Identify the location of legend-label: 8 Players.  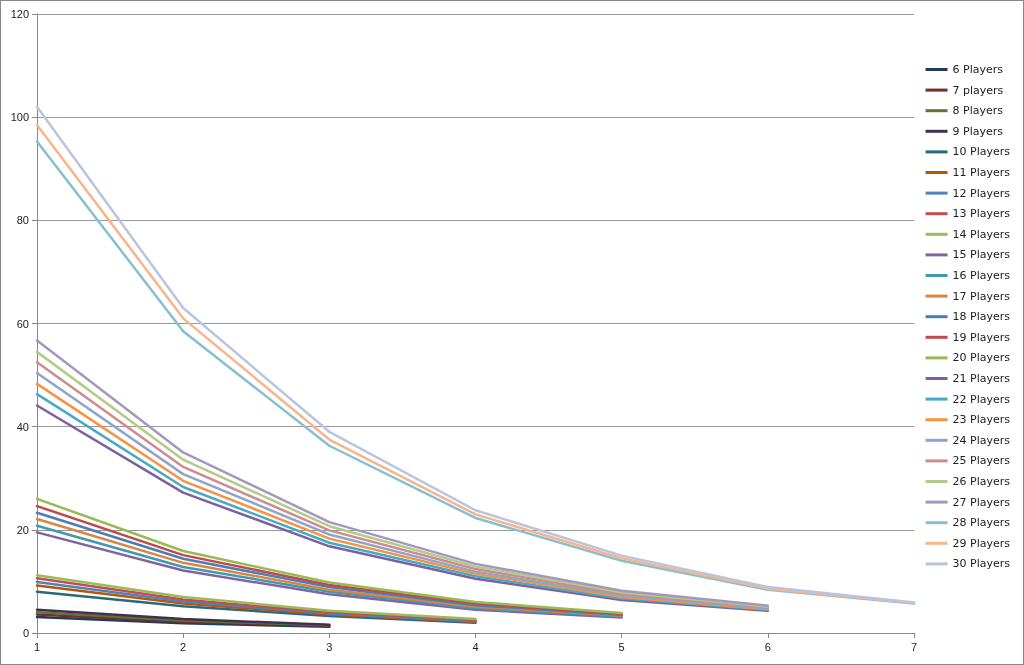
(978, 111).